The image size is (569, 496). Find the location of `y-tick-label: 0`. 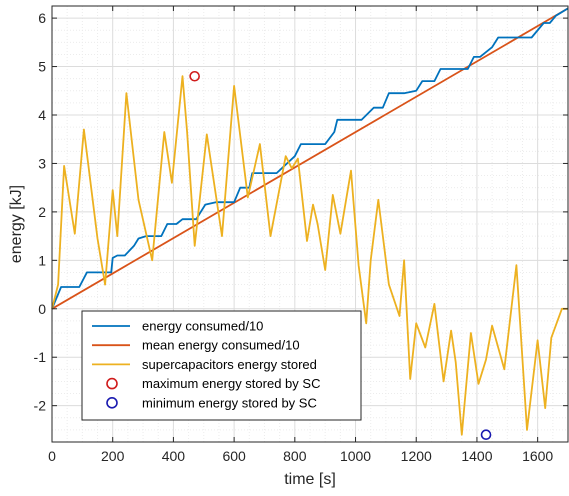

y-tick-label: 0 is located at coordinates (42, 309).